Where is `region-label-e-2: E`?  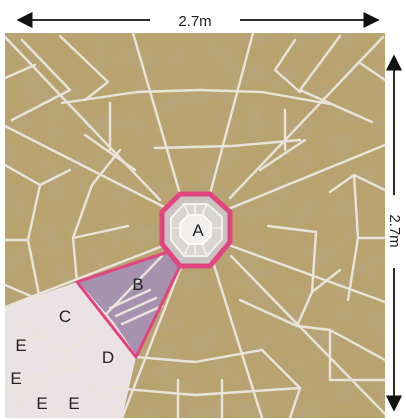 region-label-e-2: E is located at coordinates (15, 378).